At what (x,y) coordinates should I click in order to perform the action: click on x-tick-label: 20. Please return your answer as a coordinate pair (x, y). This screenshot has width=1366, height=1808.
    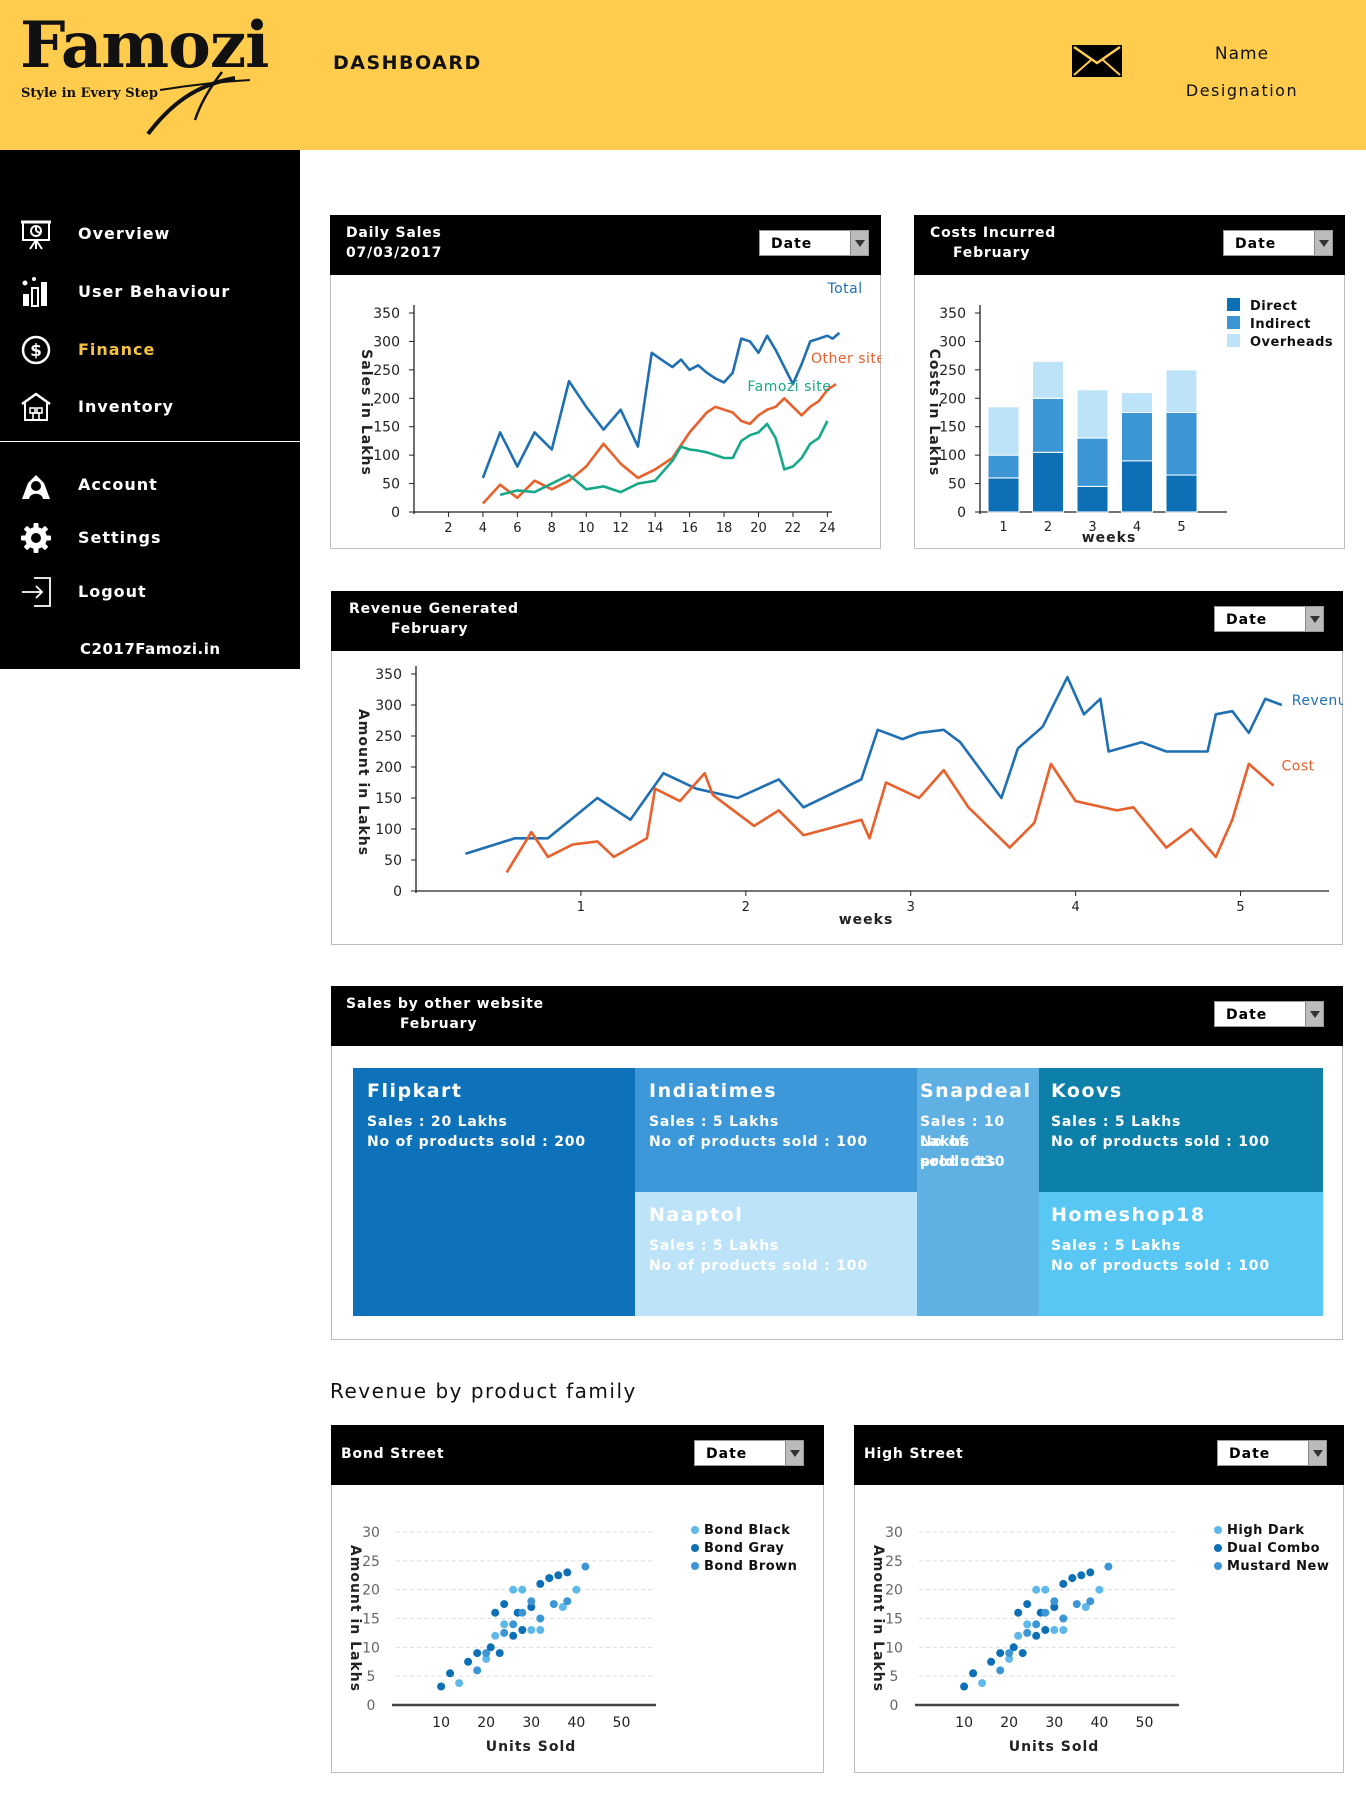
    Looking at the image, I should click on (758, 528).